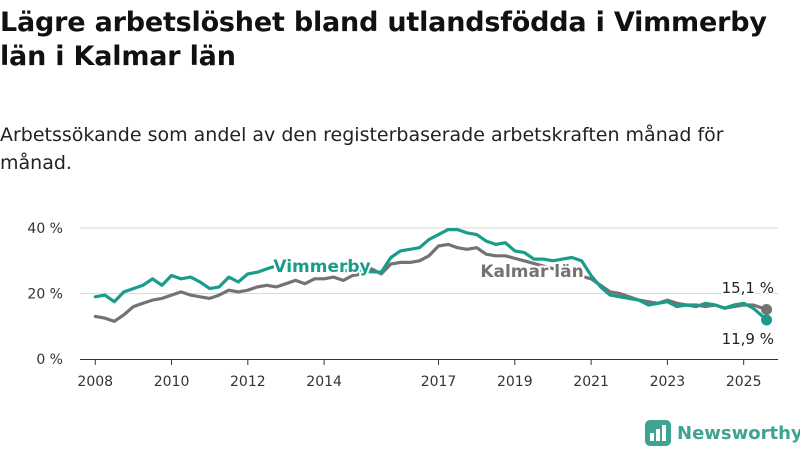 This screenshot has width=800, height=450. I want to click on y-tick-label: 20 %, so click(45, 295).